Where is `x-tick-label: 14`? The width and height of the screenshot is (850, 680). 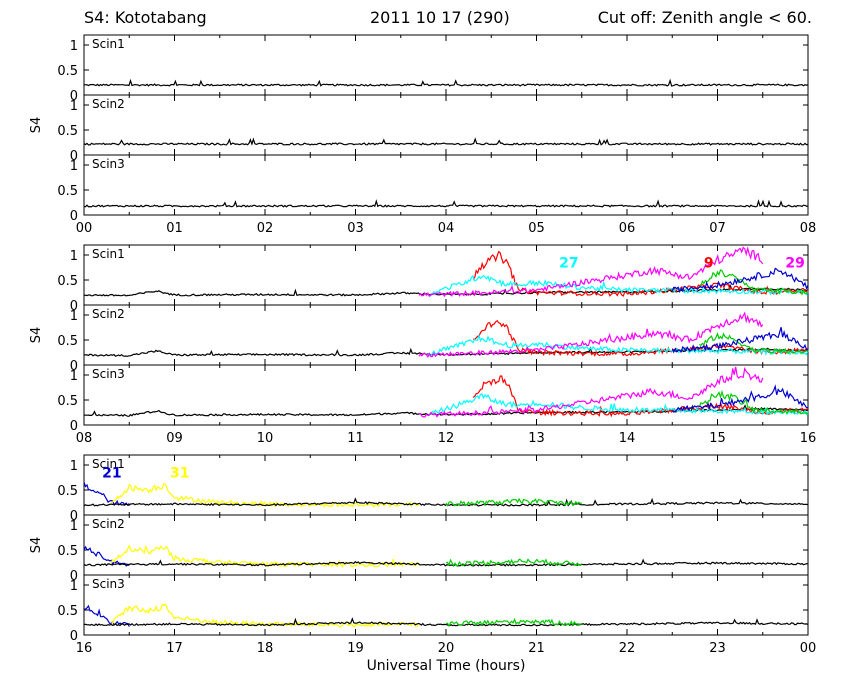 x-tick-label: 14 is located at coordinates (627, 438).